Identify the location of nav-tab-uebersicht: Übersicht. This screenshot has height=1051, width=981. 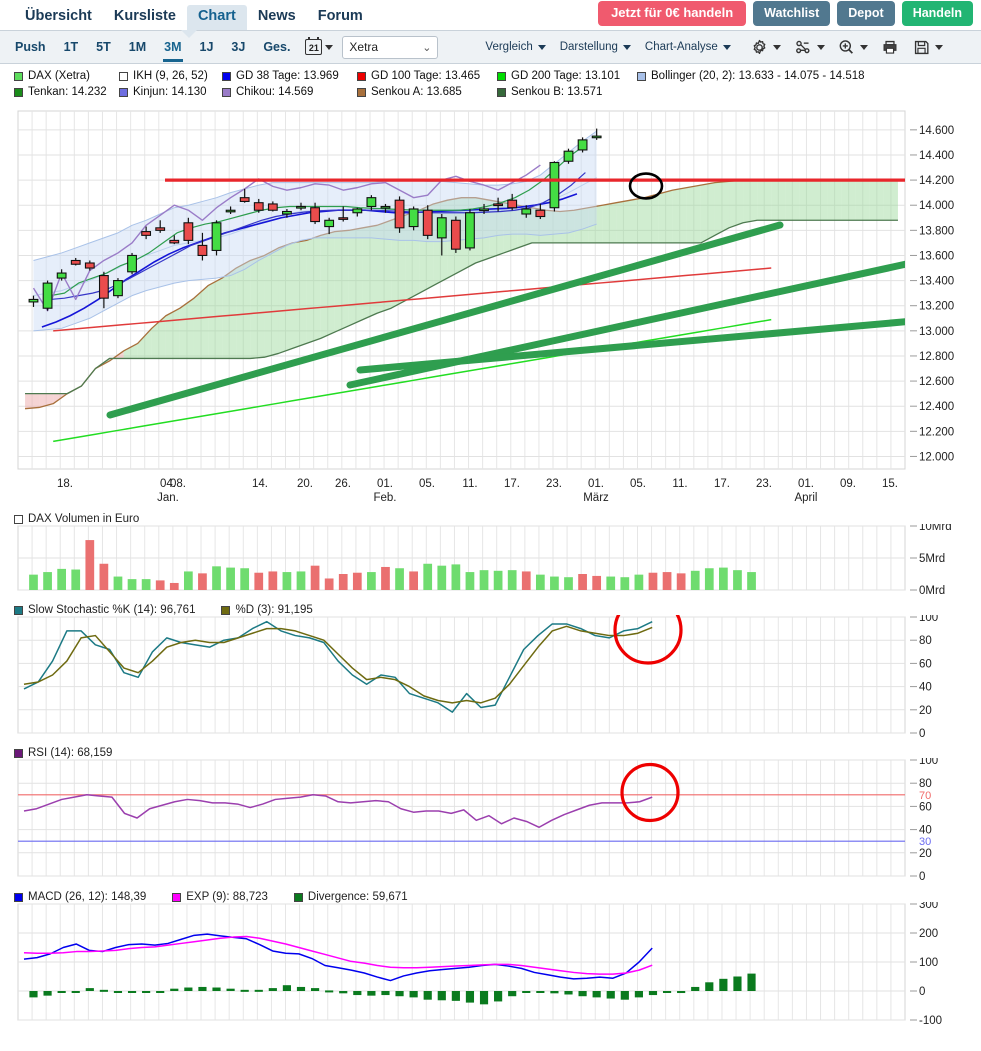
(58, 15).